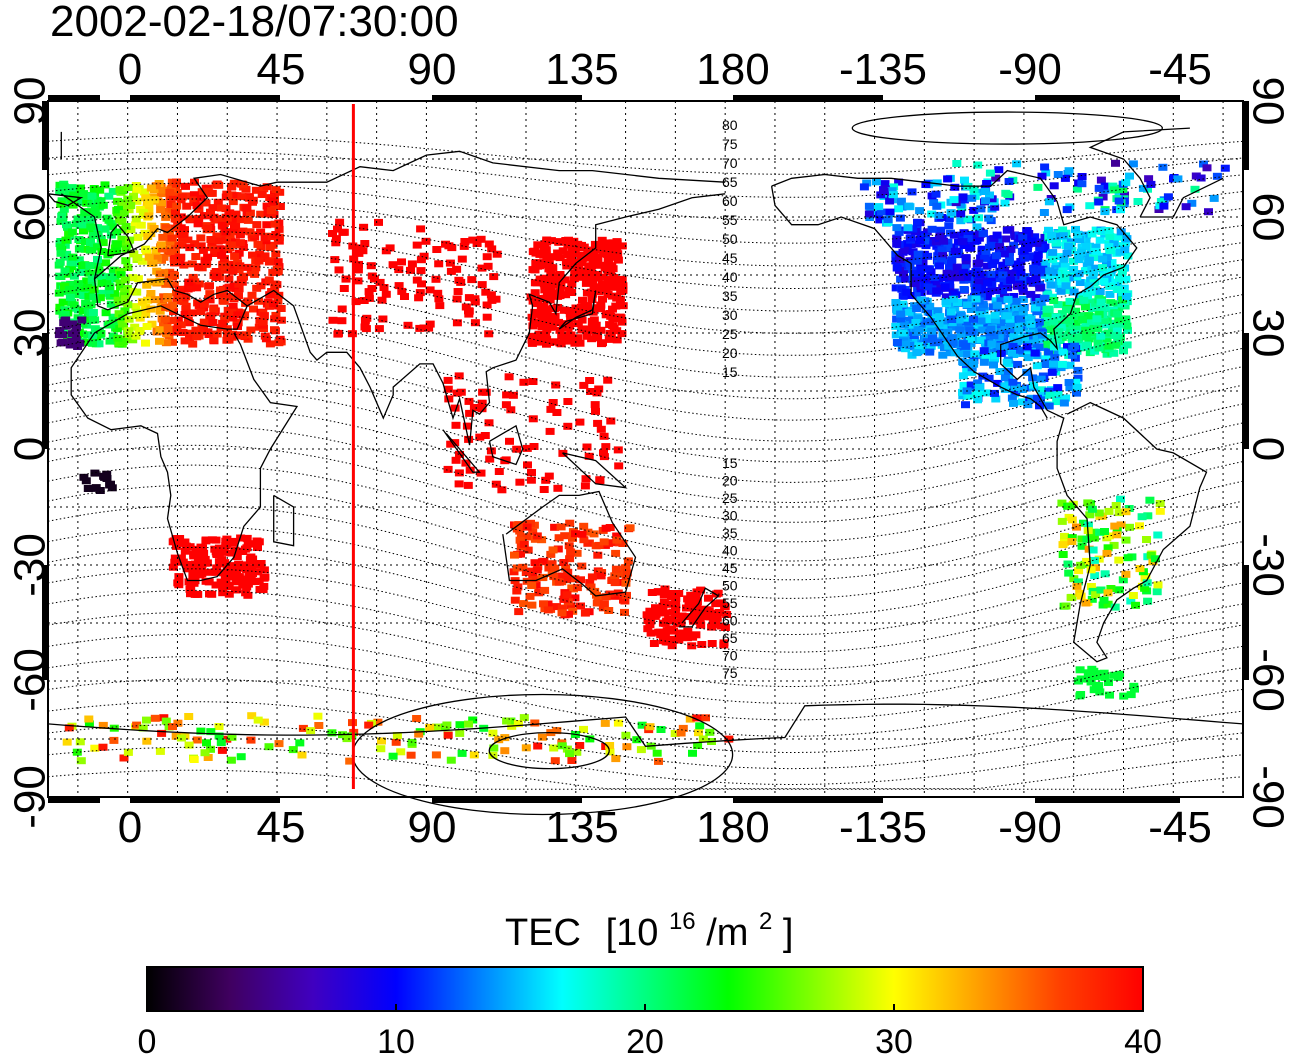 This screenshot has width=1292, height=1057. I want to click on contour-label-south: 45, so click(730, 568).